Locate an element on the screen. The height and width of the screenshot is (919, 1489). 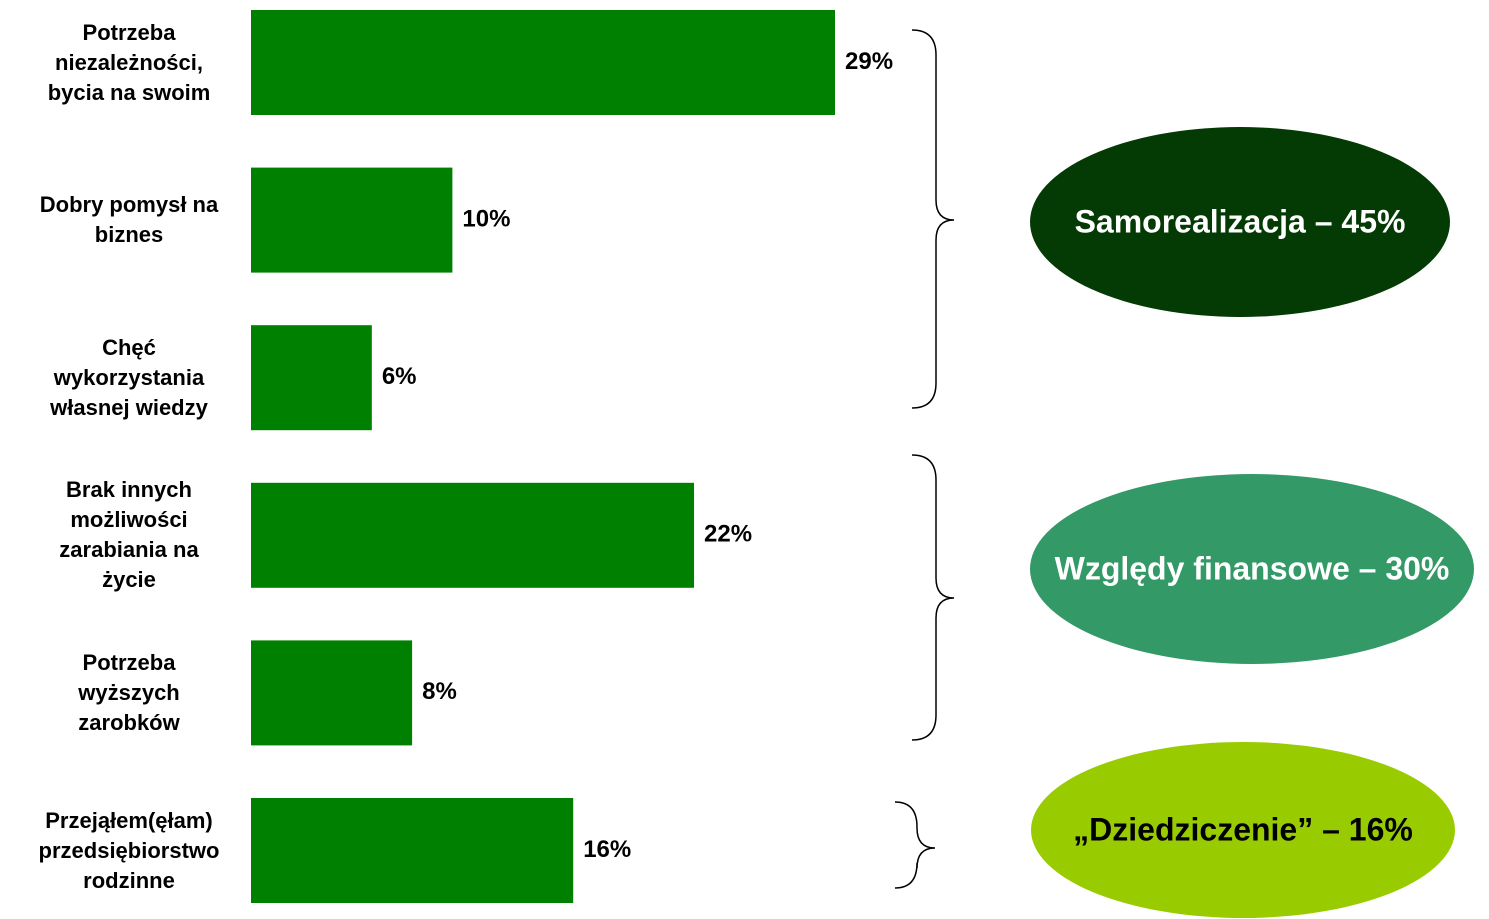
value-label: 16% is located at coordinates (607, 849).